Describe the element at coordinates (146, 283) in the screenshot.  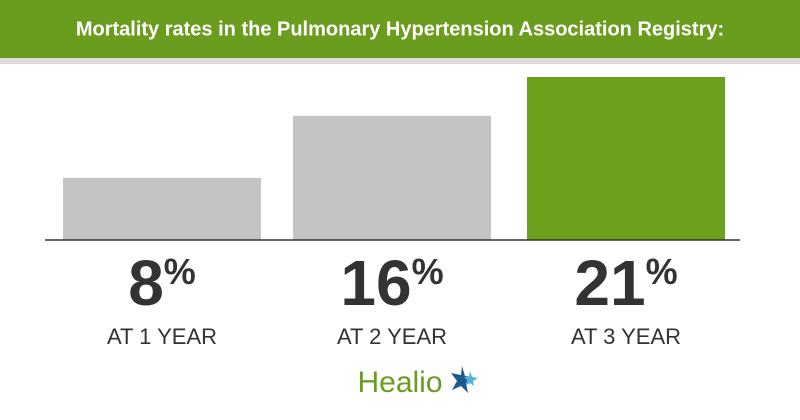
I see `value-number: 8` at that location.